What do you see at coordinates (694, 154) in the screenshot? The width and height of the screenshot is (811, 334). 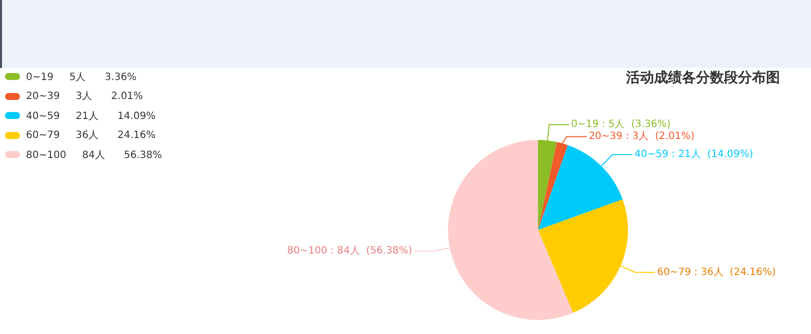 I see `text: 40~59 : 21人 (14.09%)` at bounding box center [694, 154].